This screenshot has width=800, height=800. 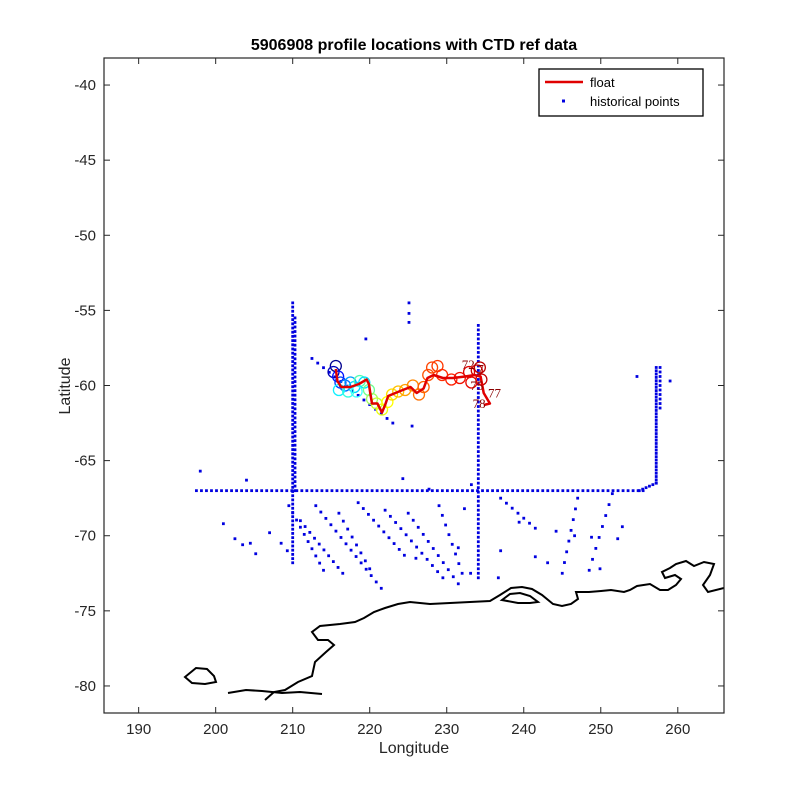 What do you see at coordinates (414, 748) in the screenshot?
I see `x-axis-label: Longitude` at bounding box center [414, 748].